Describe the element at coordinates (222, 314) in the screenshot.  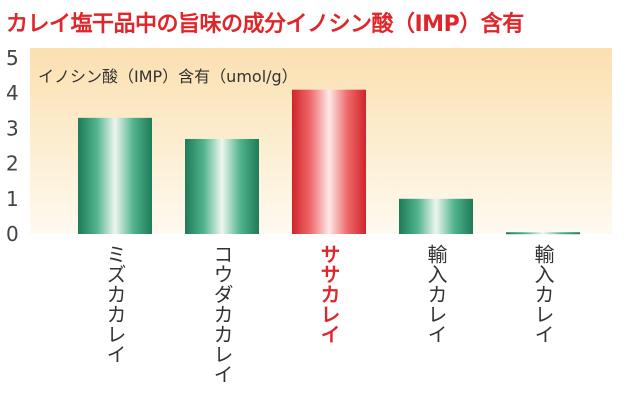
I see `category-label-2: コウダカカレイ` at that location.